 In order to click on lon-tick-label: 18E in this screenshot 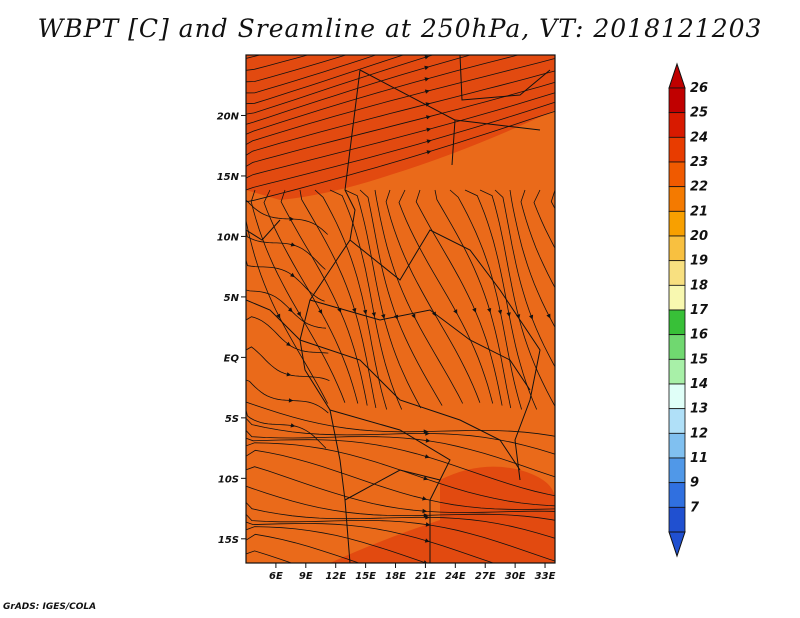, I will do `click(395, 576)`.